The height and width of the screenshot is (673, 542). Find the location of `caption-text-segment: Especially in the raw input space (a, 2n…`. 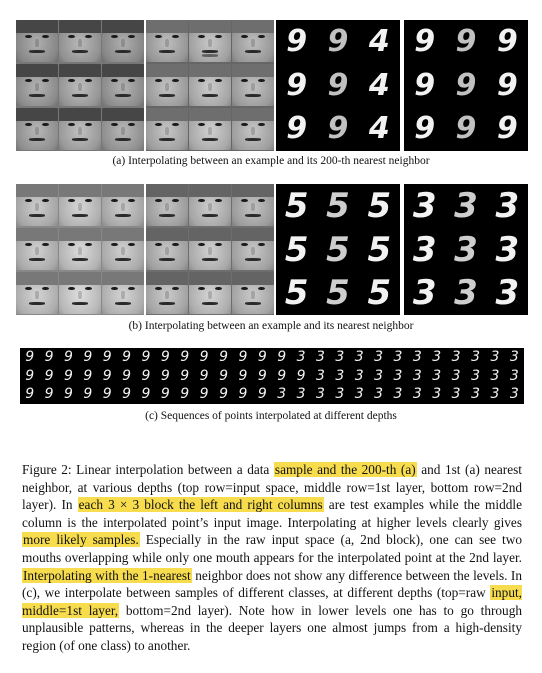

caption-text-segment: Especially in the raw input space (a, 2n… is located at coordinates (272, 548).